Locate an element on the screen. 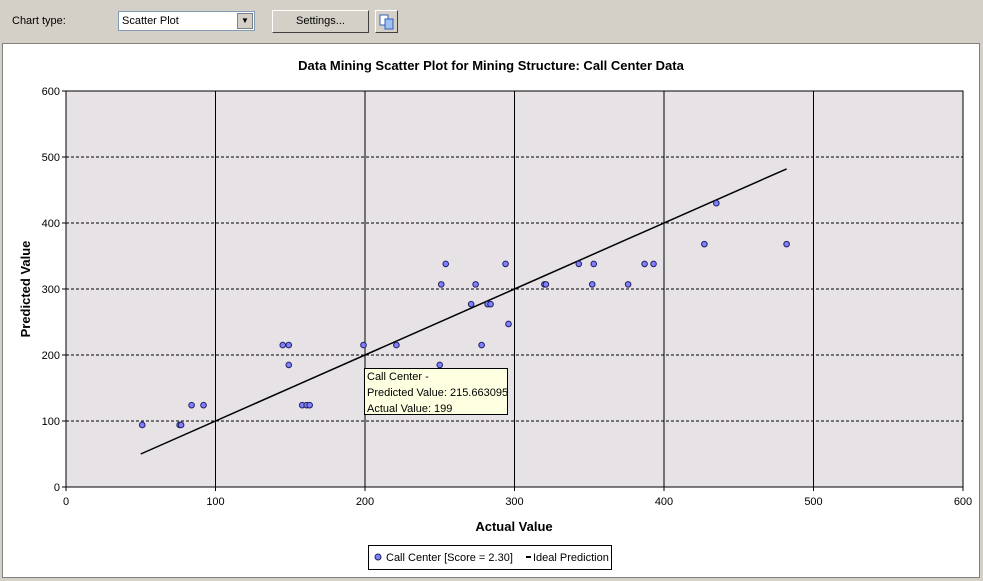  y-axis-label: Predicted Value is located at coordinates (25, 289).